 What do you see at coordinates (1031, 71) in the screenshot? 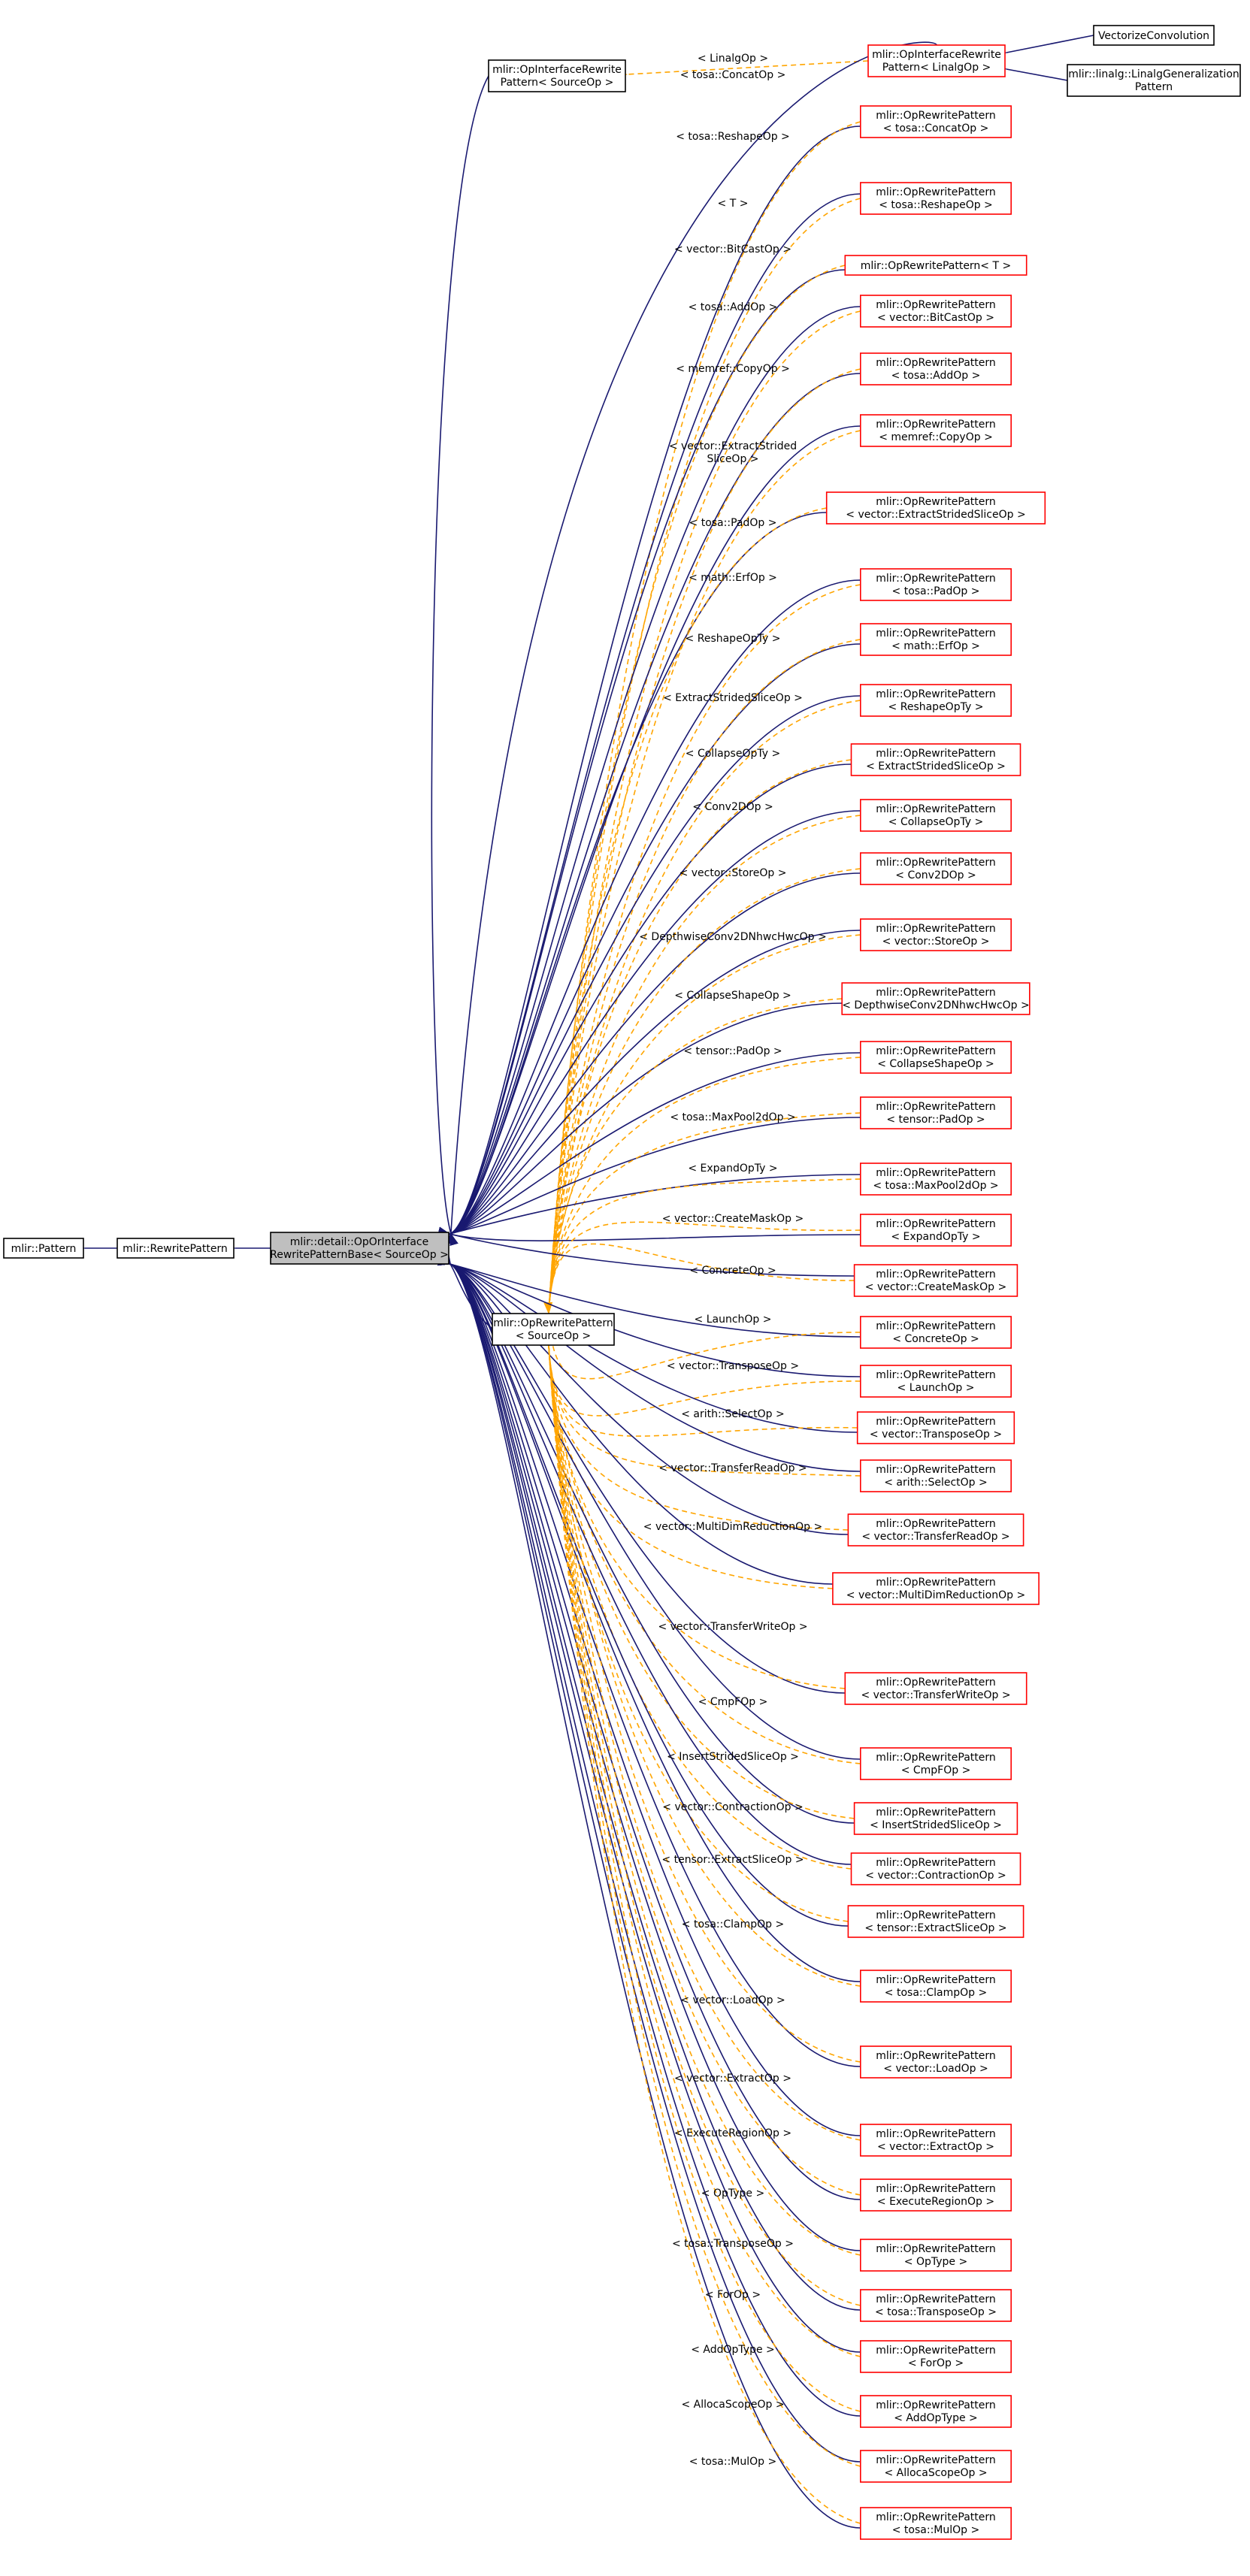
I see `edge-generalization-to-linalg` at bounding box center [1031, 71].